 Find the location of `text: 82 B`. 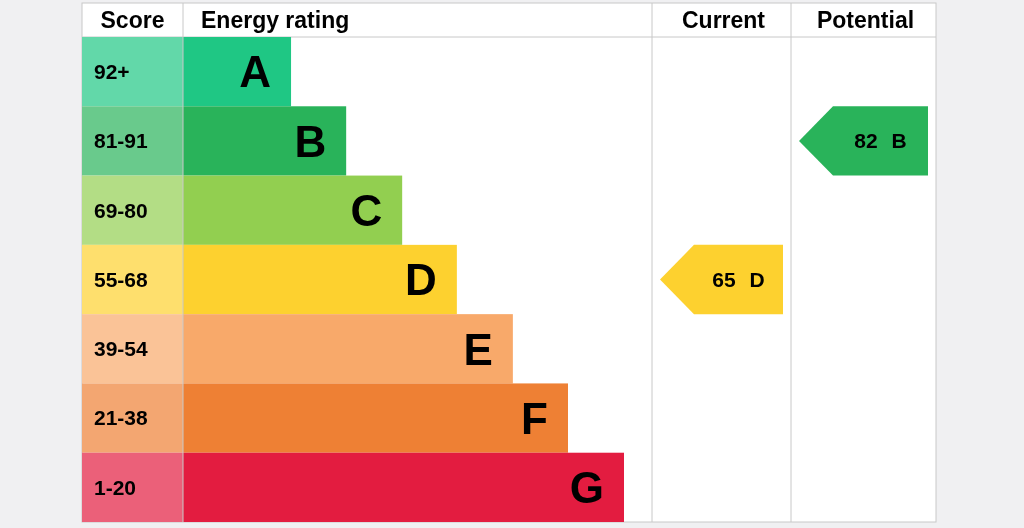

text: 82 B is located at coordinates (880, 141).